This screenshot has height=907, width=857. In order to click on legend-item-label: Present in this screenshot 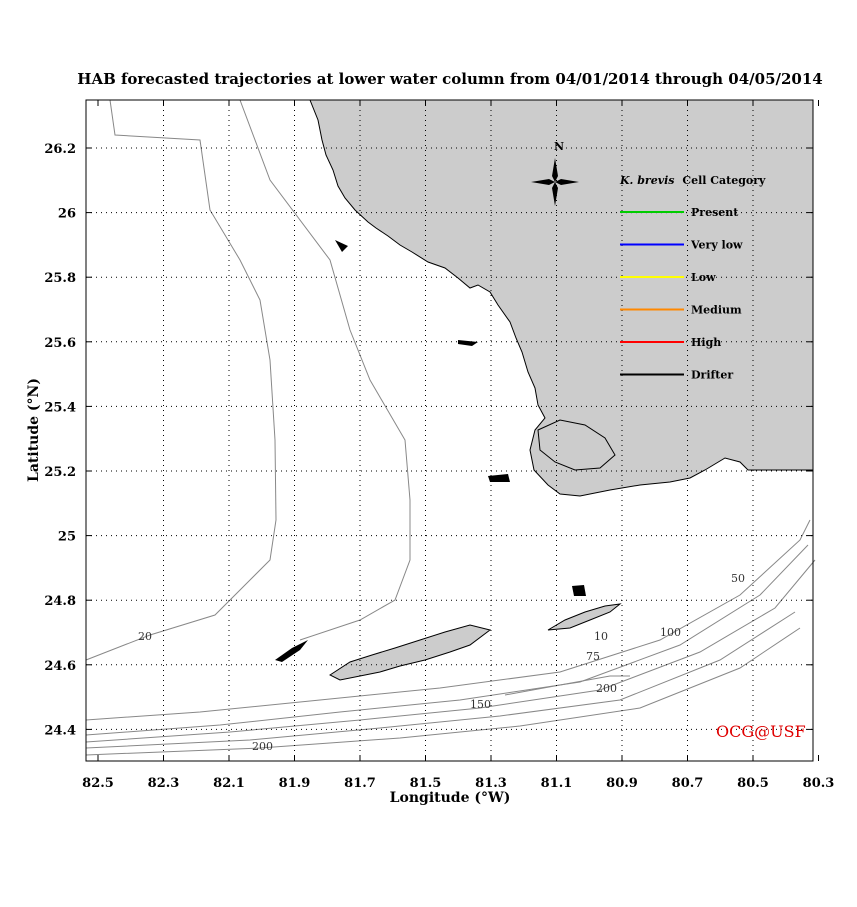, I will do `click(715, 212)`.